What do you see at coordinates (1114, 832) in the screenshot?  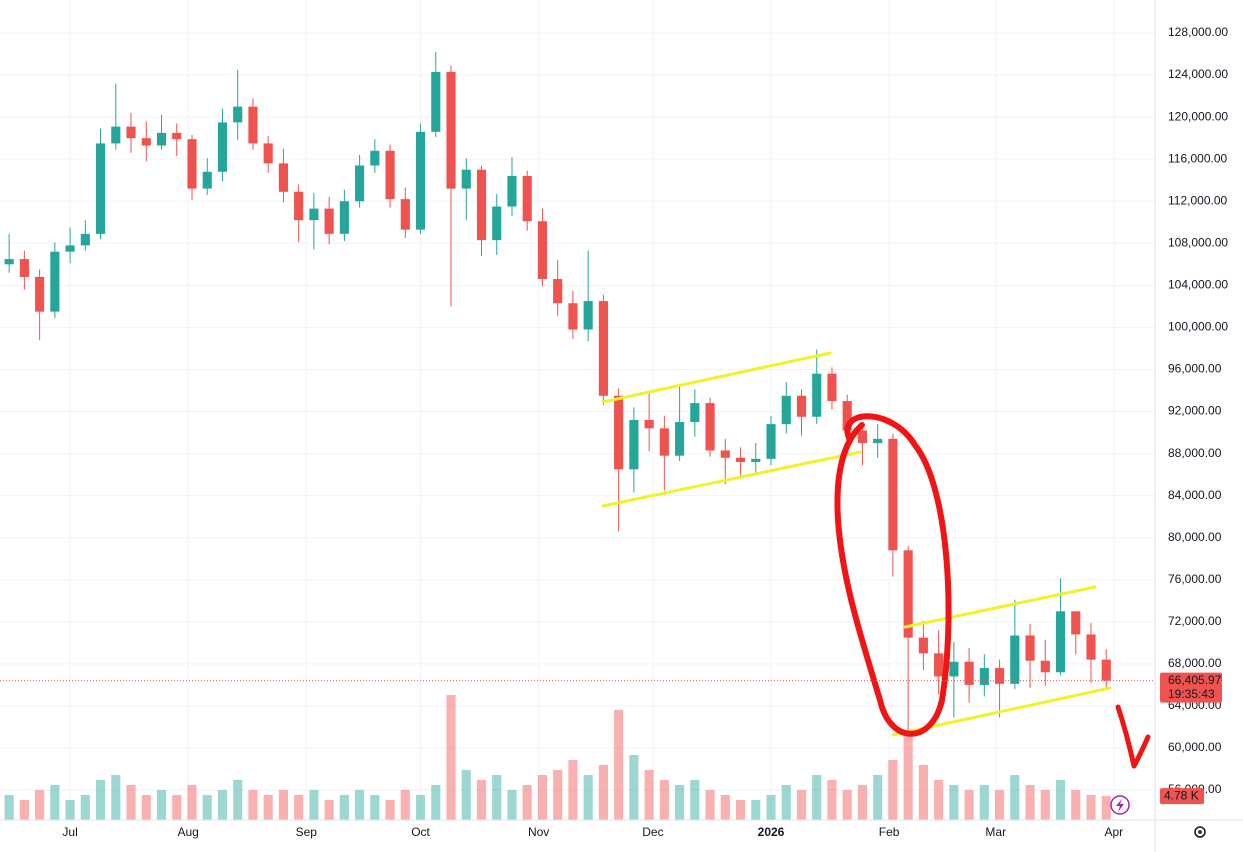 I see `x-tick-label: Apr` at bounding box center [1114, 832].